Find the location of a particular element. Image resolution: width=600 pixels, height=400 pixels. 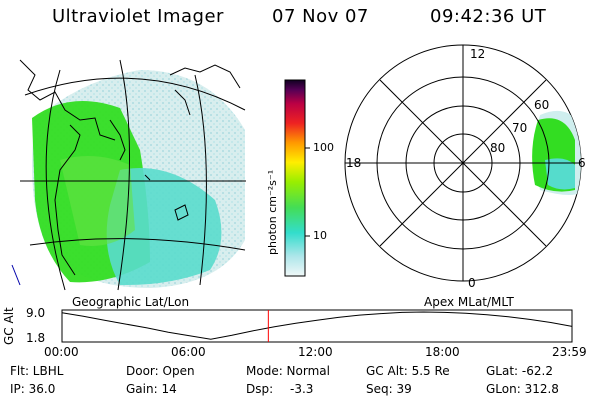

dsp-value: -3.3 is located at coordinates (302, 389).